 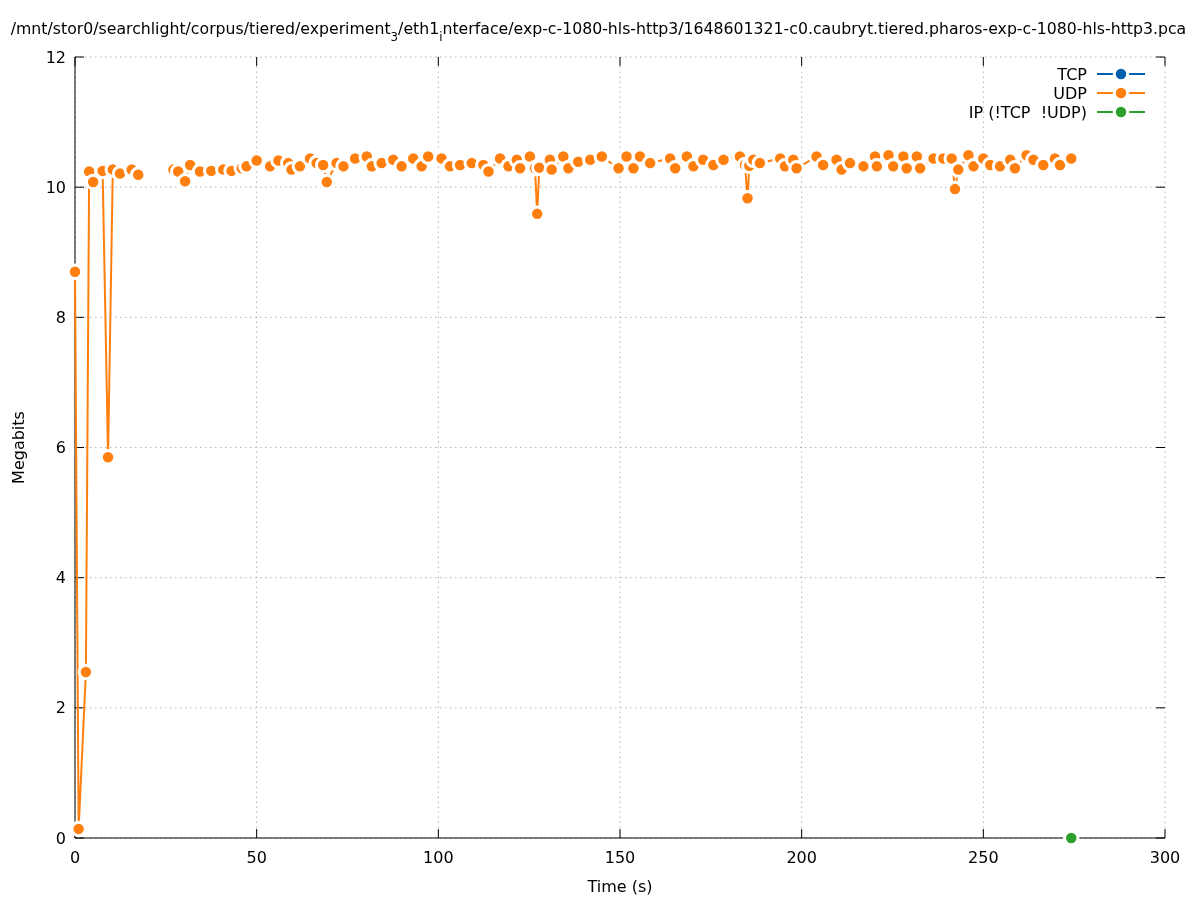 I want to click on x-tick-label: 50, so click(x=256, y=857).